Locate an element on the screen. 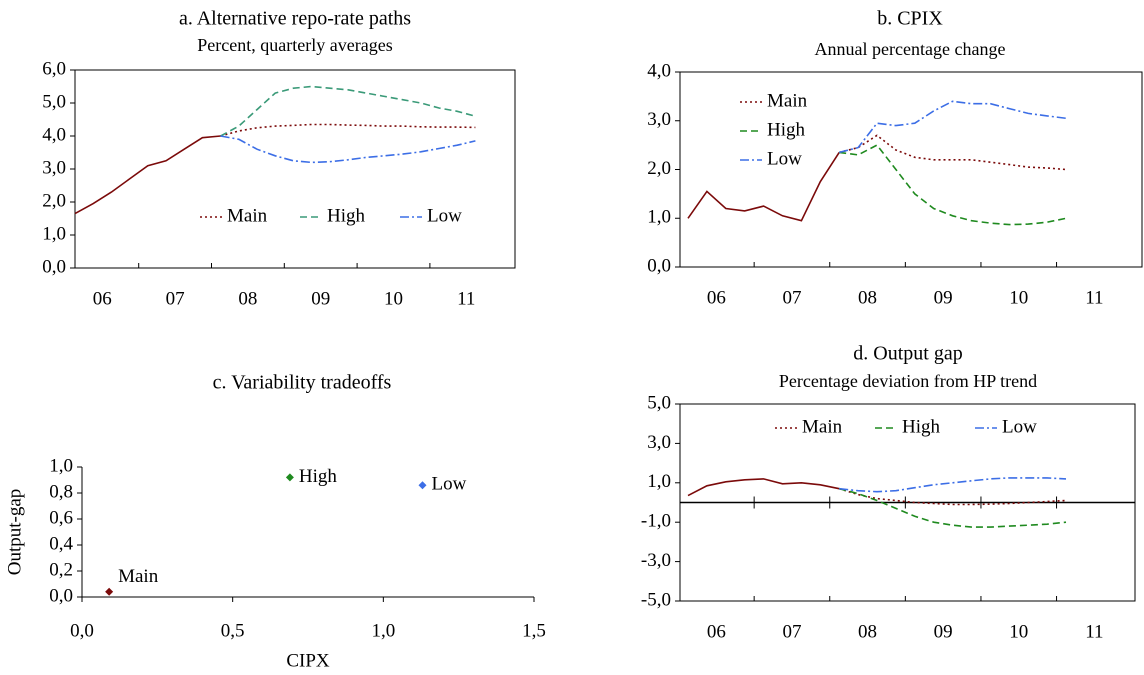 Image resolution: width=1144 pixels, height=675 pixels. chart-subtitle: Percent, quarterly averages is located at coordinates (294, 45).